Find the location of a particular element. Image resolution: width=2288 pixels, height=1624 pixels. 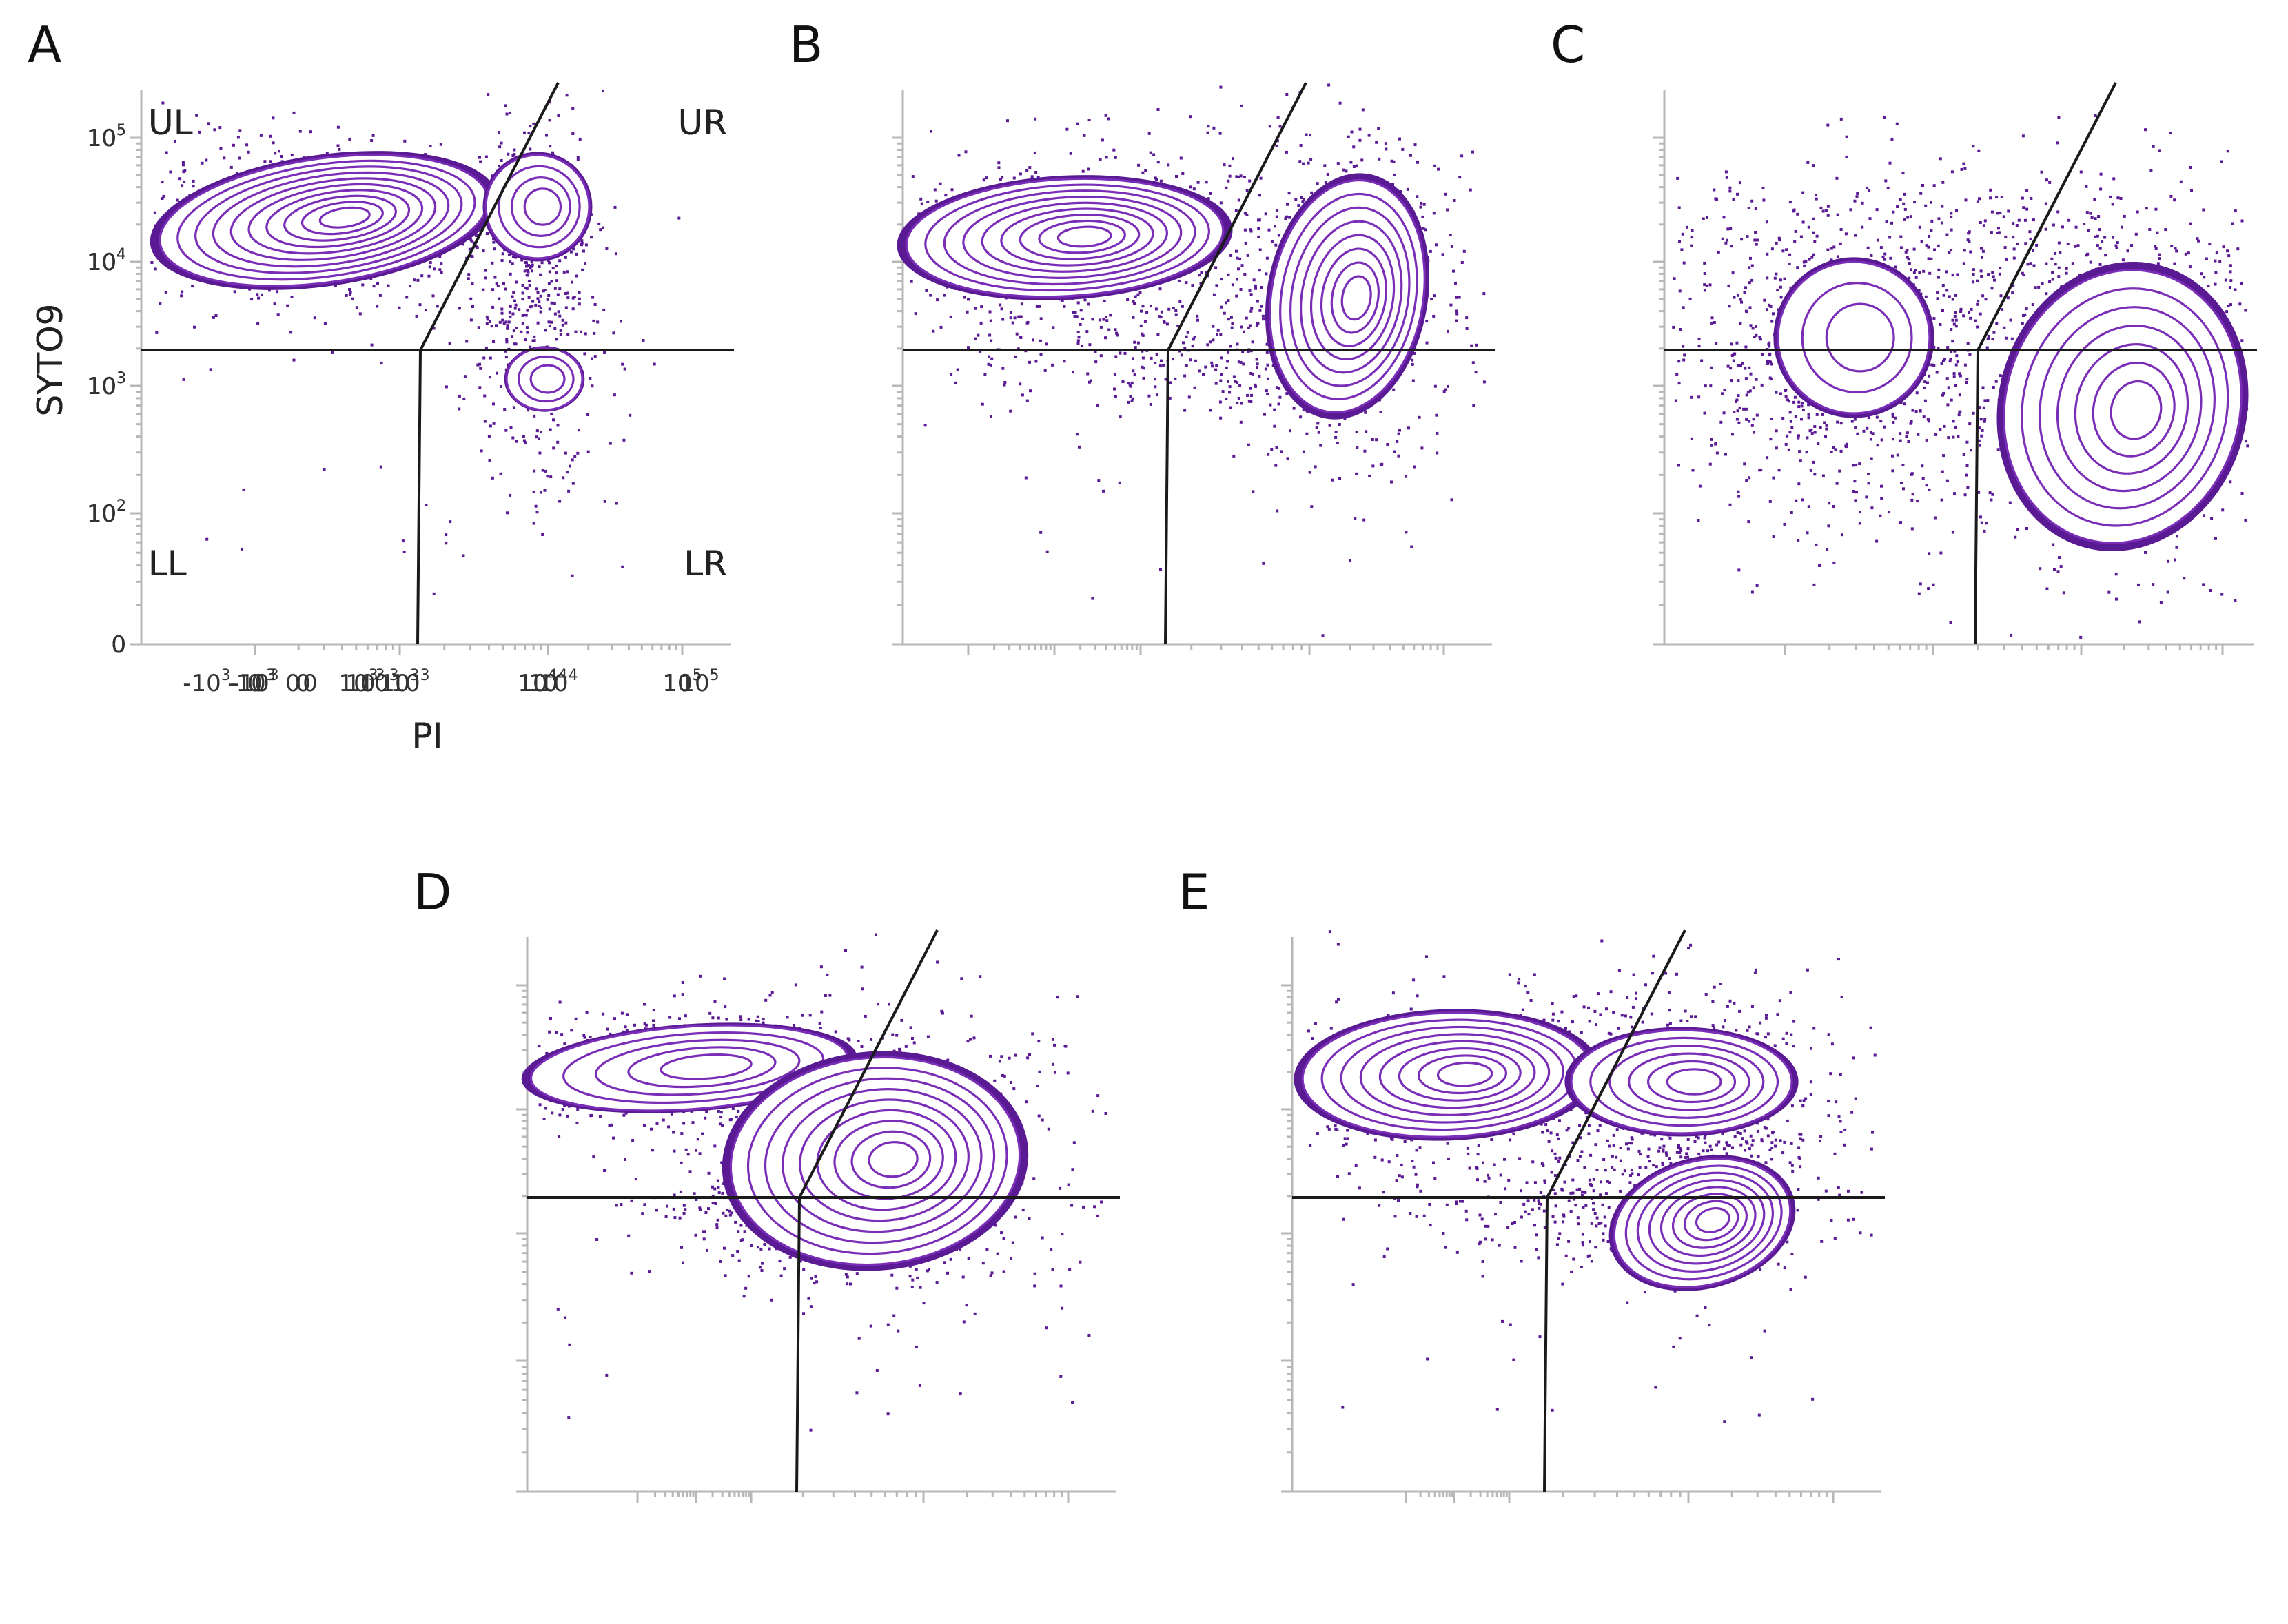

y-tick-label: 105 is located at coordinates (106, 137).